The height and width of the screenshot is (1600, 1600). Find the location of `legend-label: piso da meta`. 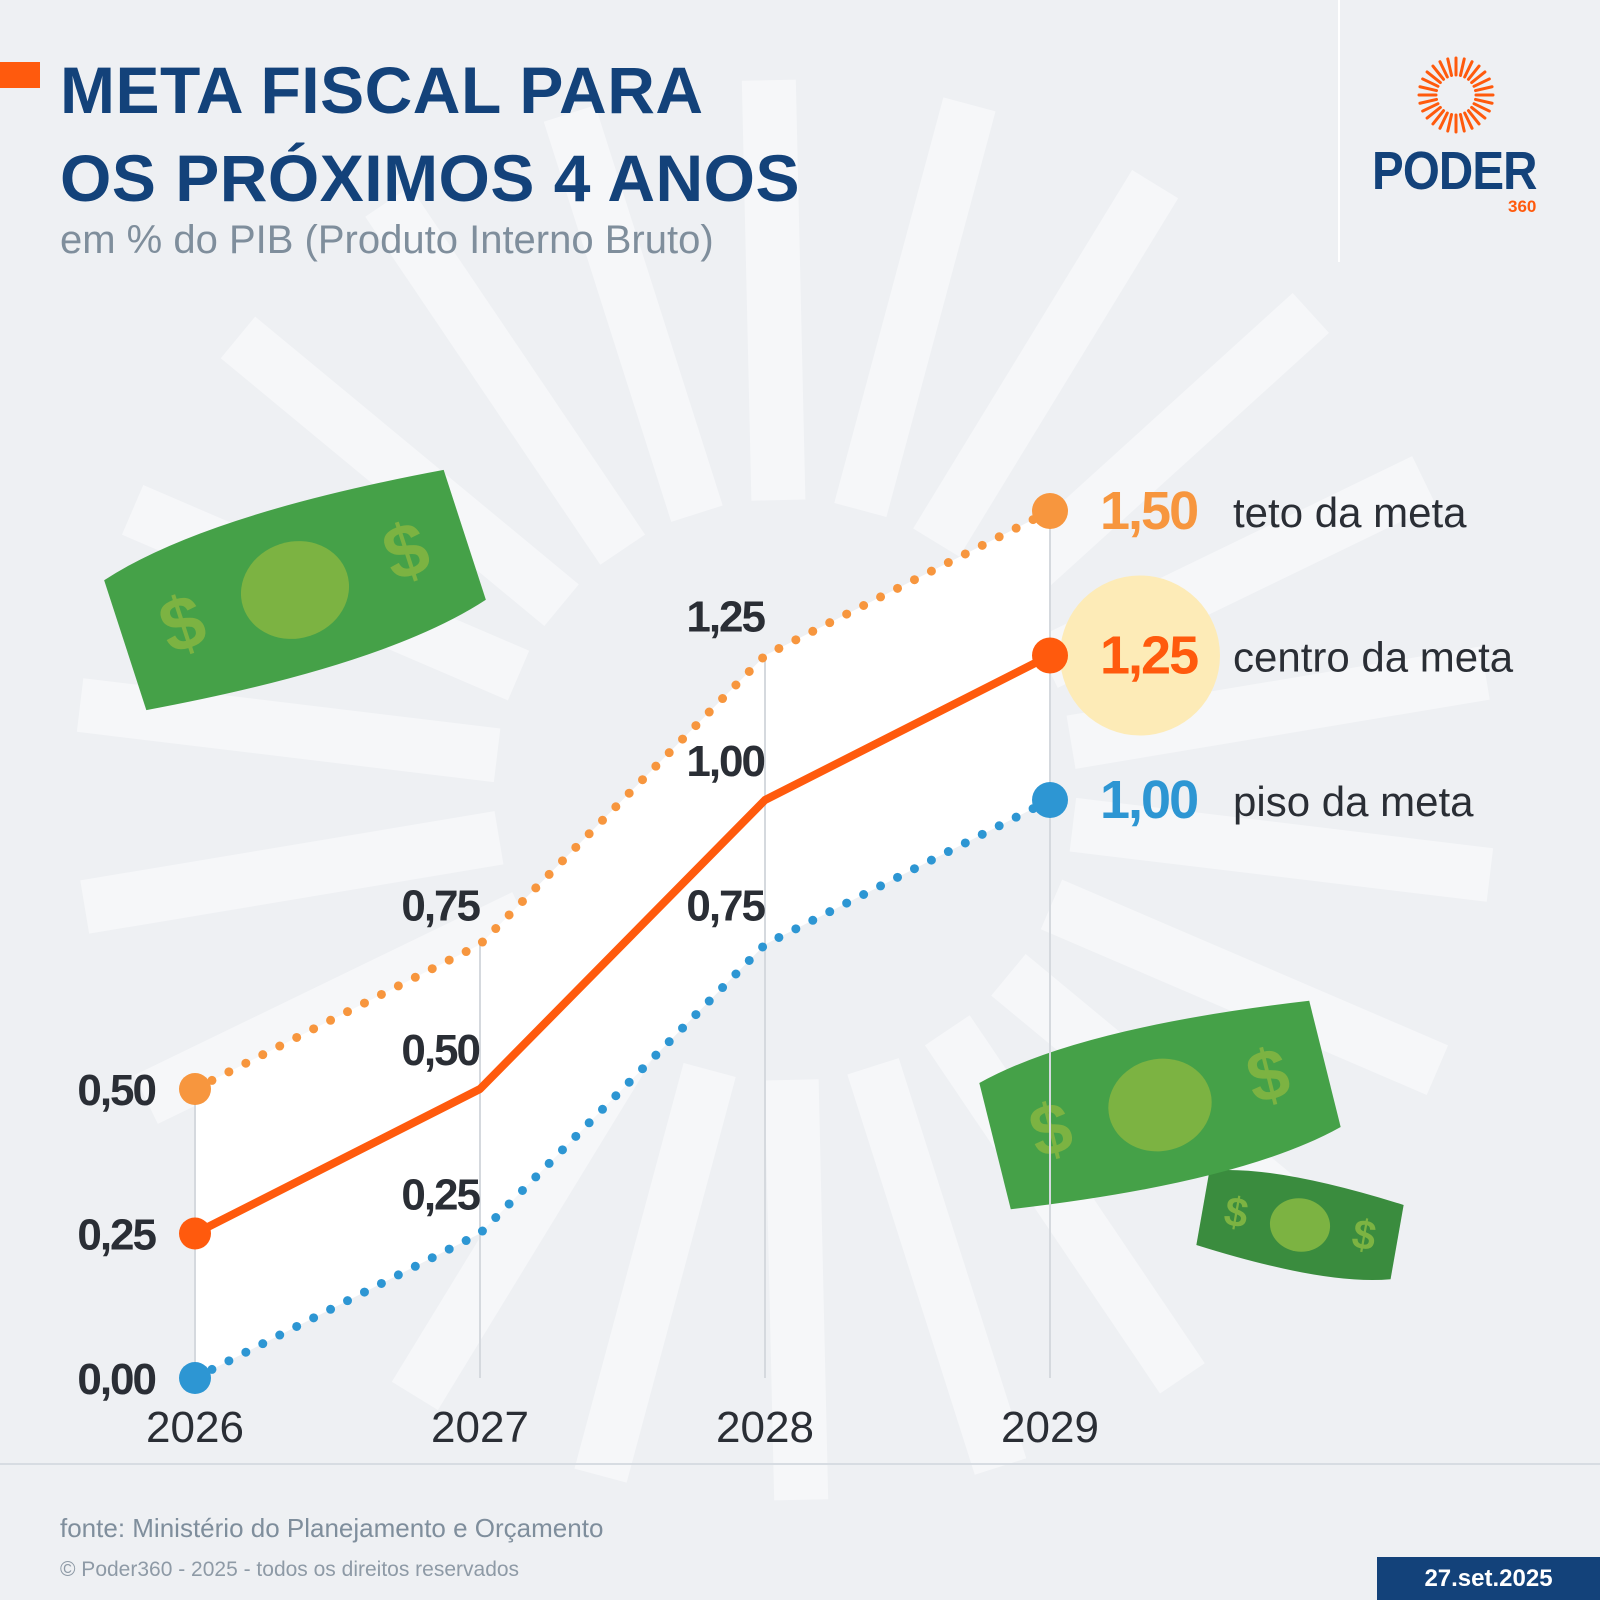

legend-label: piso da meta is located at coordinates (1353, 801).